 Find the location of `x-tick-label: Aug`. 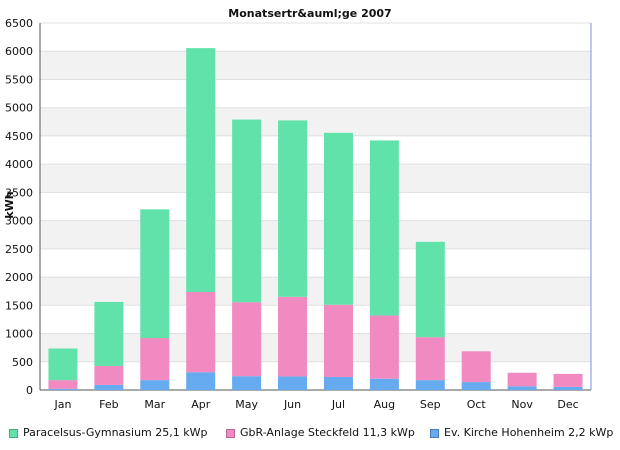

x-tick-label: Aug is located at coordinates (384, 404).